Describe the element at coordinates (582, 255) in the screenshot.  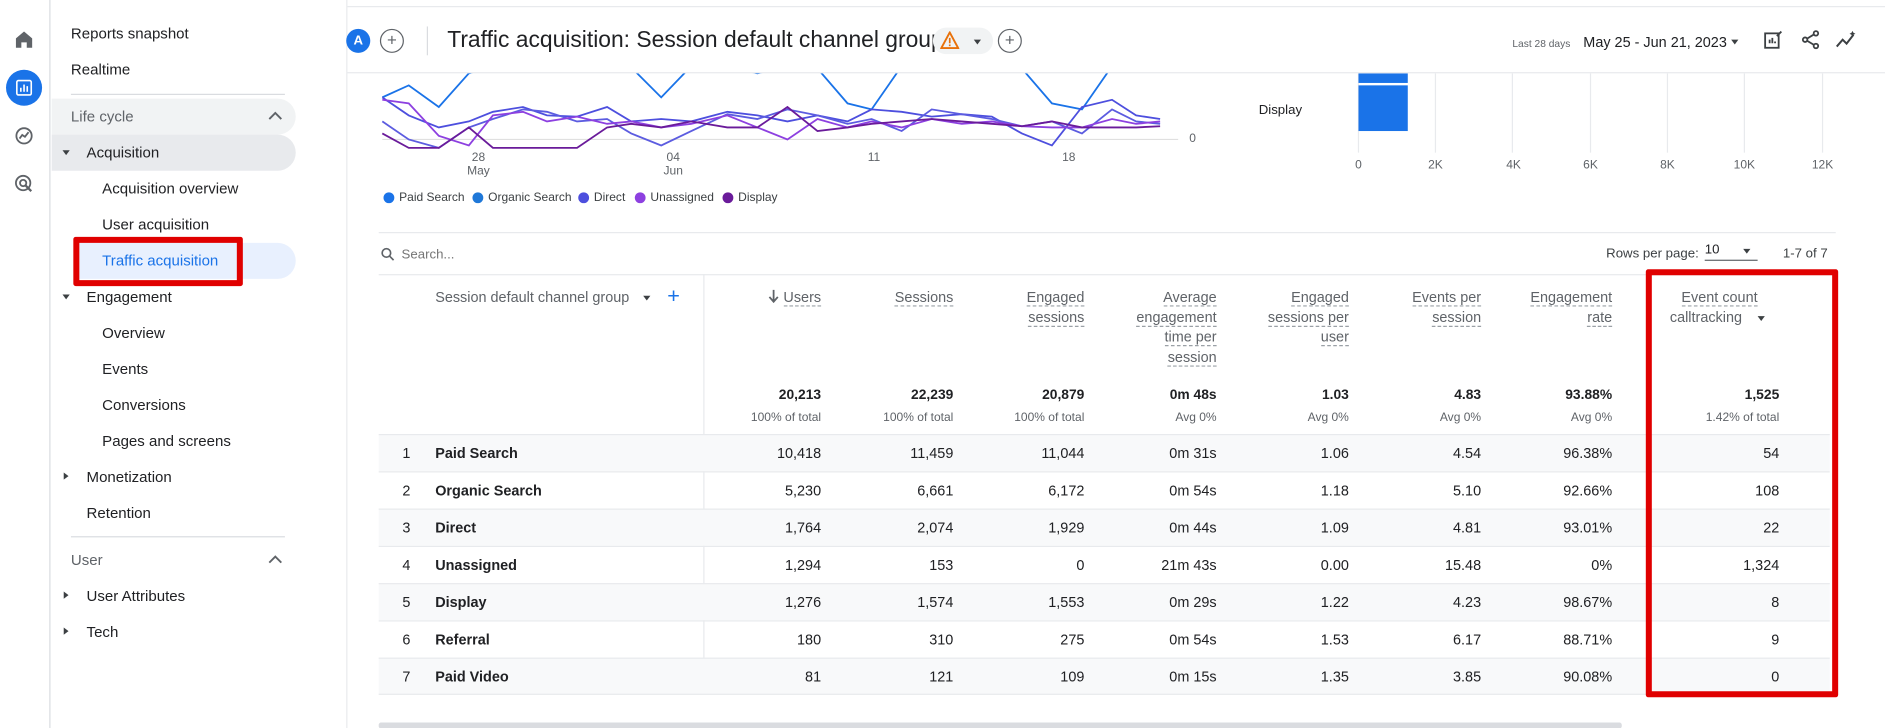
I see `table-search-input` at that location.